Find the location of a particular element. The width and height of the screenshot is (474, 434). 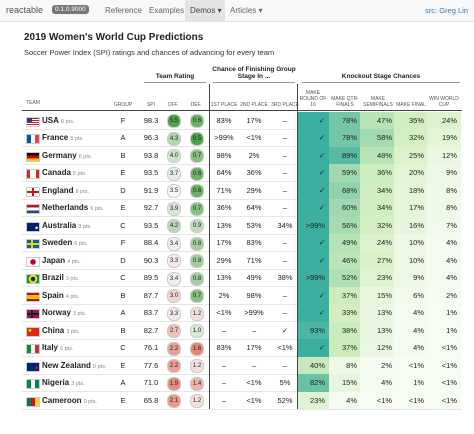

knockout-chance: 8% is located at coordinates (444, 190).